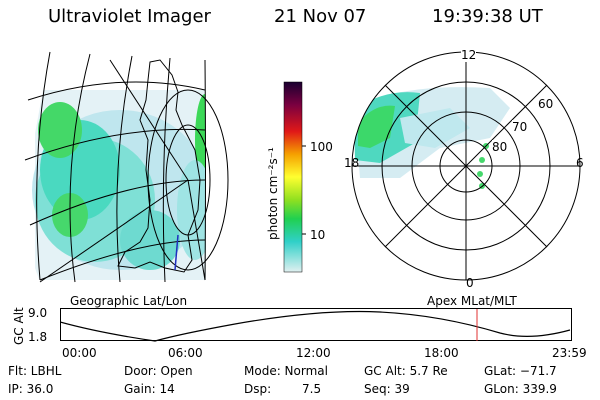  What do you see at coordinates (273, 193) in the screenshot?
I see `colorbar-unit-label: photon cm⁻²s⁻¹` at bounding box center [273, 193].